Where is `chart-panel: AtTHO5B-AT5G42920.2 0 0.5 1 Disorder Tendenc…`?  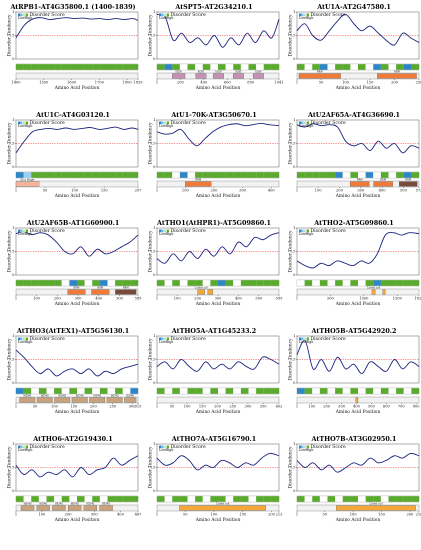 chart-panel: AtTHO5B-AT5G42920.2 0 0.5 1 Disorder Tendenc… is located at coordinates (354, 380).